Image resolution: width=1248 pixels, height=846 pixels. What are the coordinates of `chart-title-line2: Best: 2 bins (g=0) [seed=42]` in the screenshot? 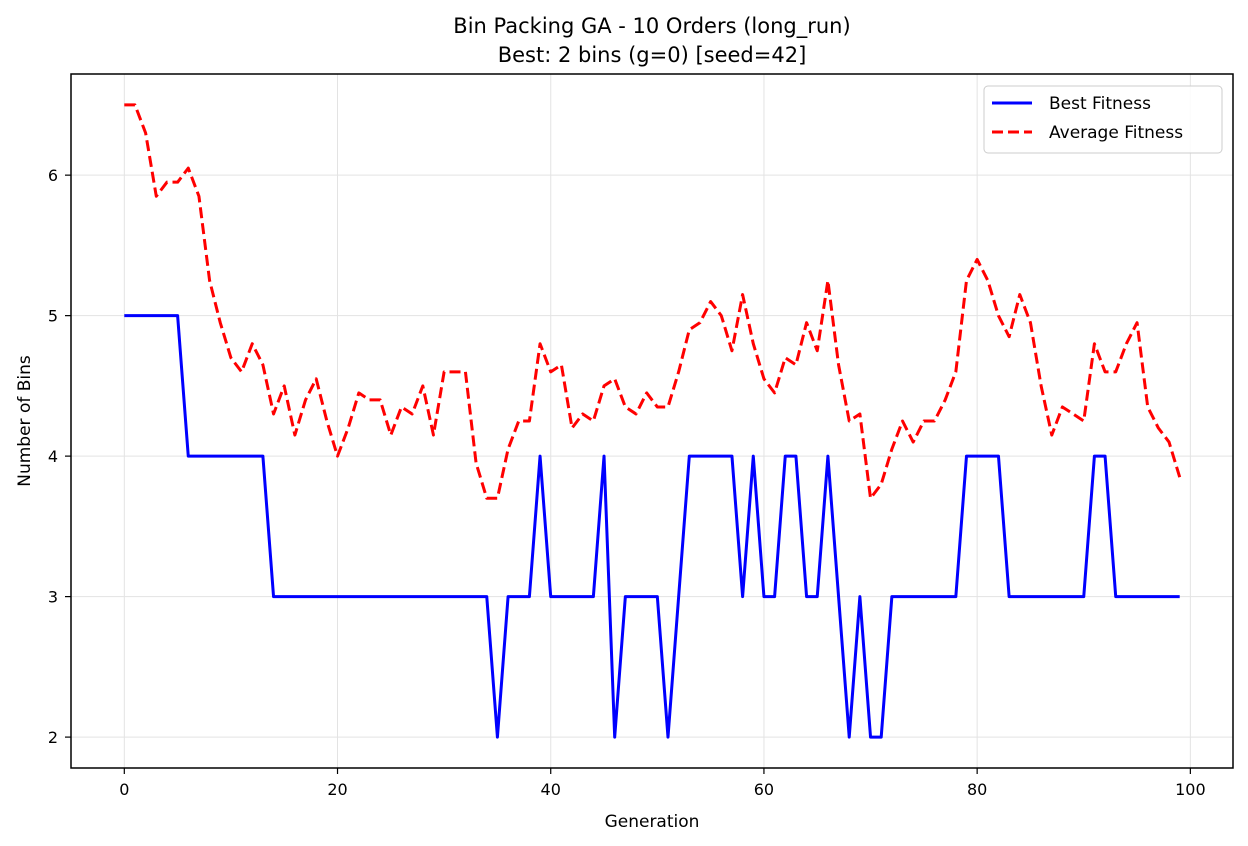 It's located at (652, 55).